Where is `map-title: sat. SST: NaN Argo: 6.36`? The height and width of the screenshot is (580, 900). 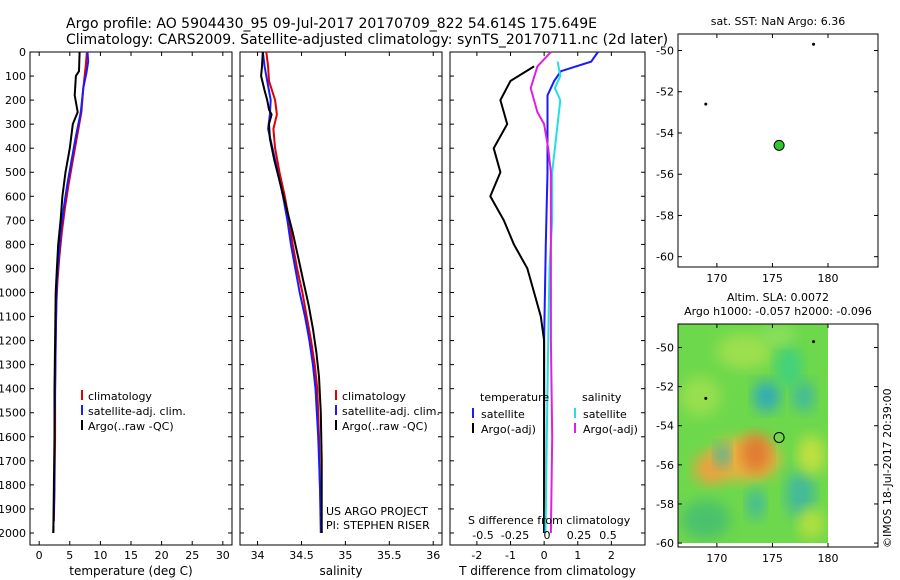 map-title: sat. SST: NaN Argo: 6.36 is located at coordinates (778, 21).